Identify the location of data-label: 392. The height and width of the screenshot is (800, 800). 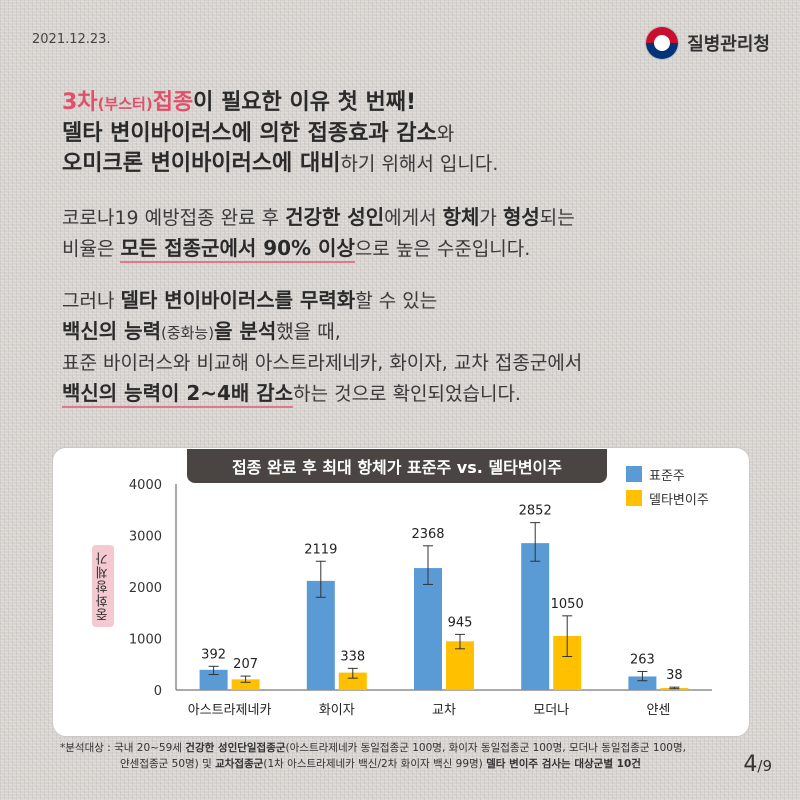
(213, 654).